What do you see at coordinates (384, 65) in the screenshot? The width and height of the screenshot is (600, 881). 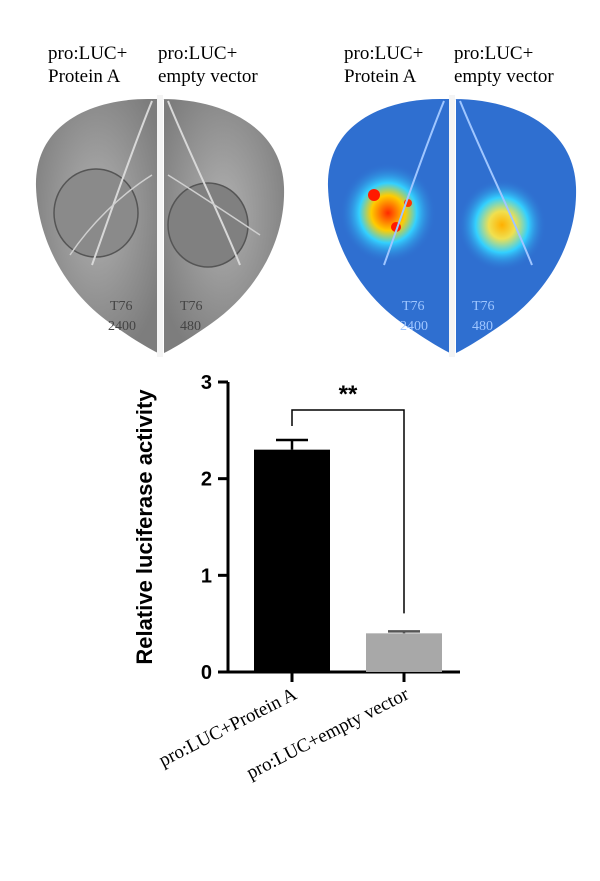 I see `caption-heat-protein-a: pro:LUC+ Protein A` at bounding box center [384, 65].